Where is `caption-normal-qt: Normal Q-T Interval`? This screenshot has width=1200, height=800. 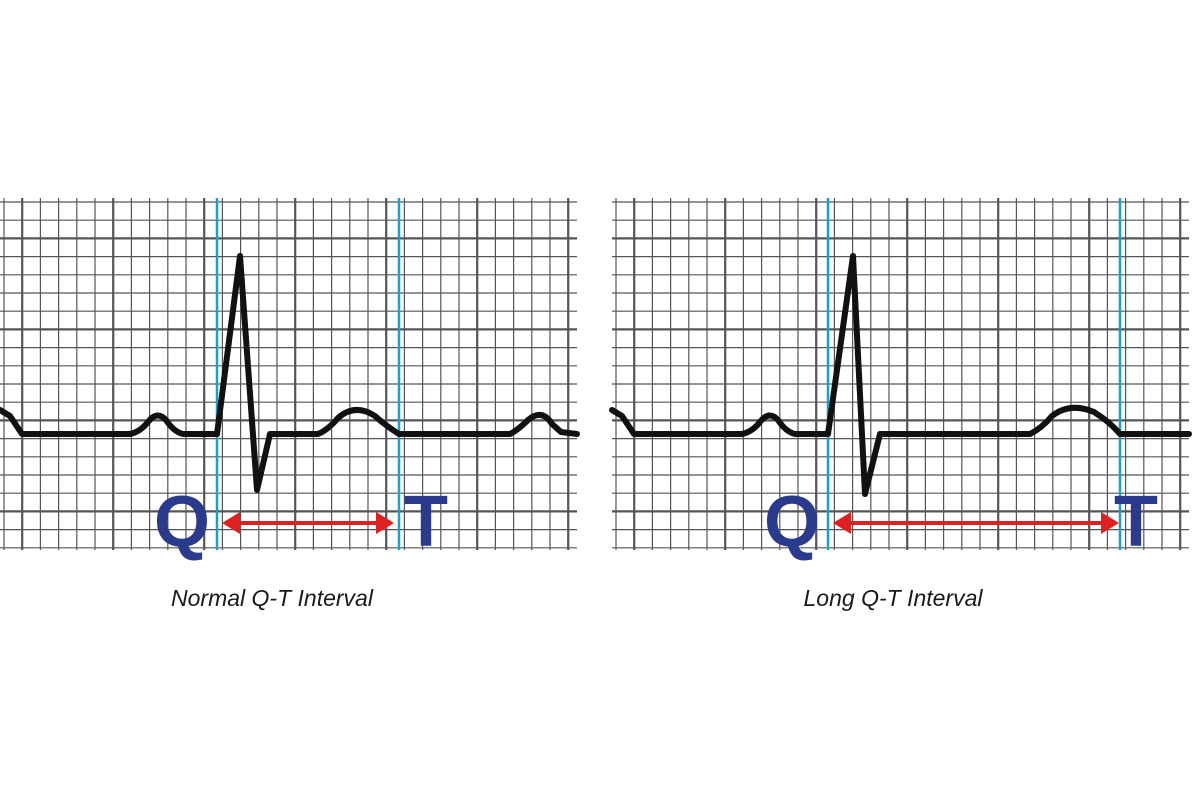 caption-normal-qt: Normal Q-T Interval is located at coordinates (272, 598).